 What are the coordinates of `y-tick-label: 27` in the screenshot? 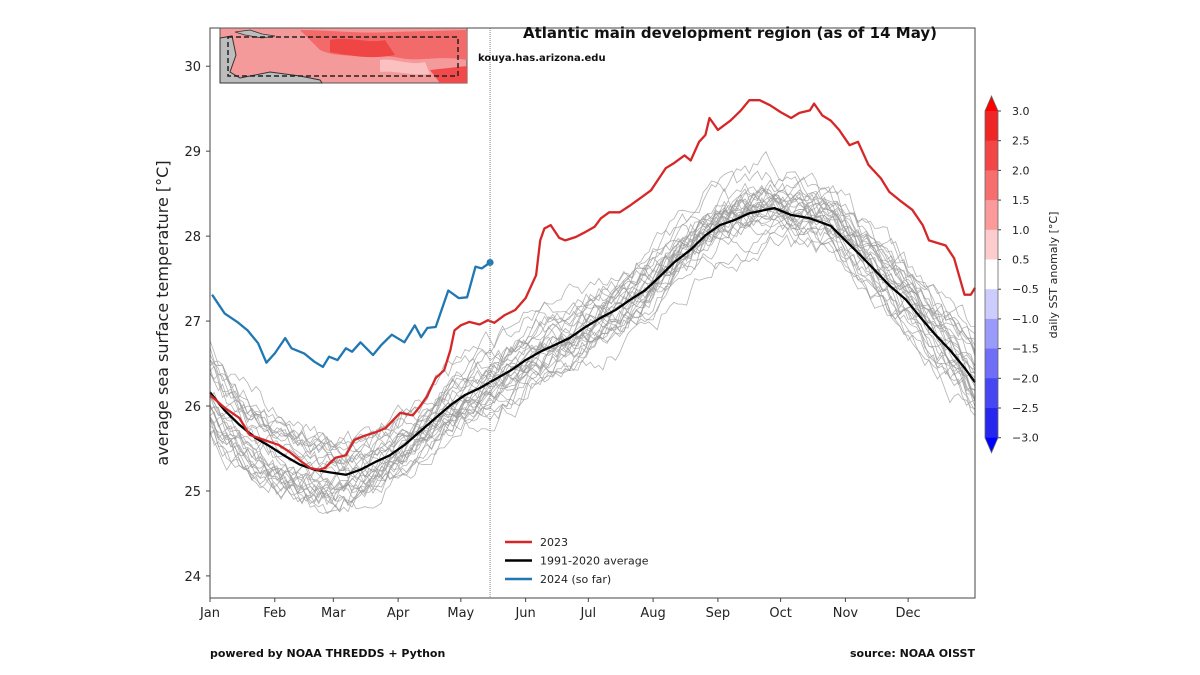 It's located at (192, 322).